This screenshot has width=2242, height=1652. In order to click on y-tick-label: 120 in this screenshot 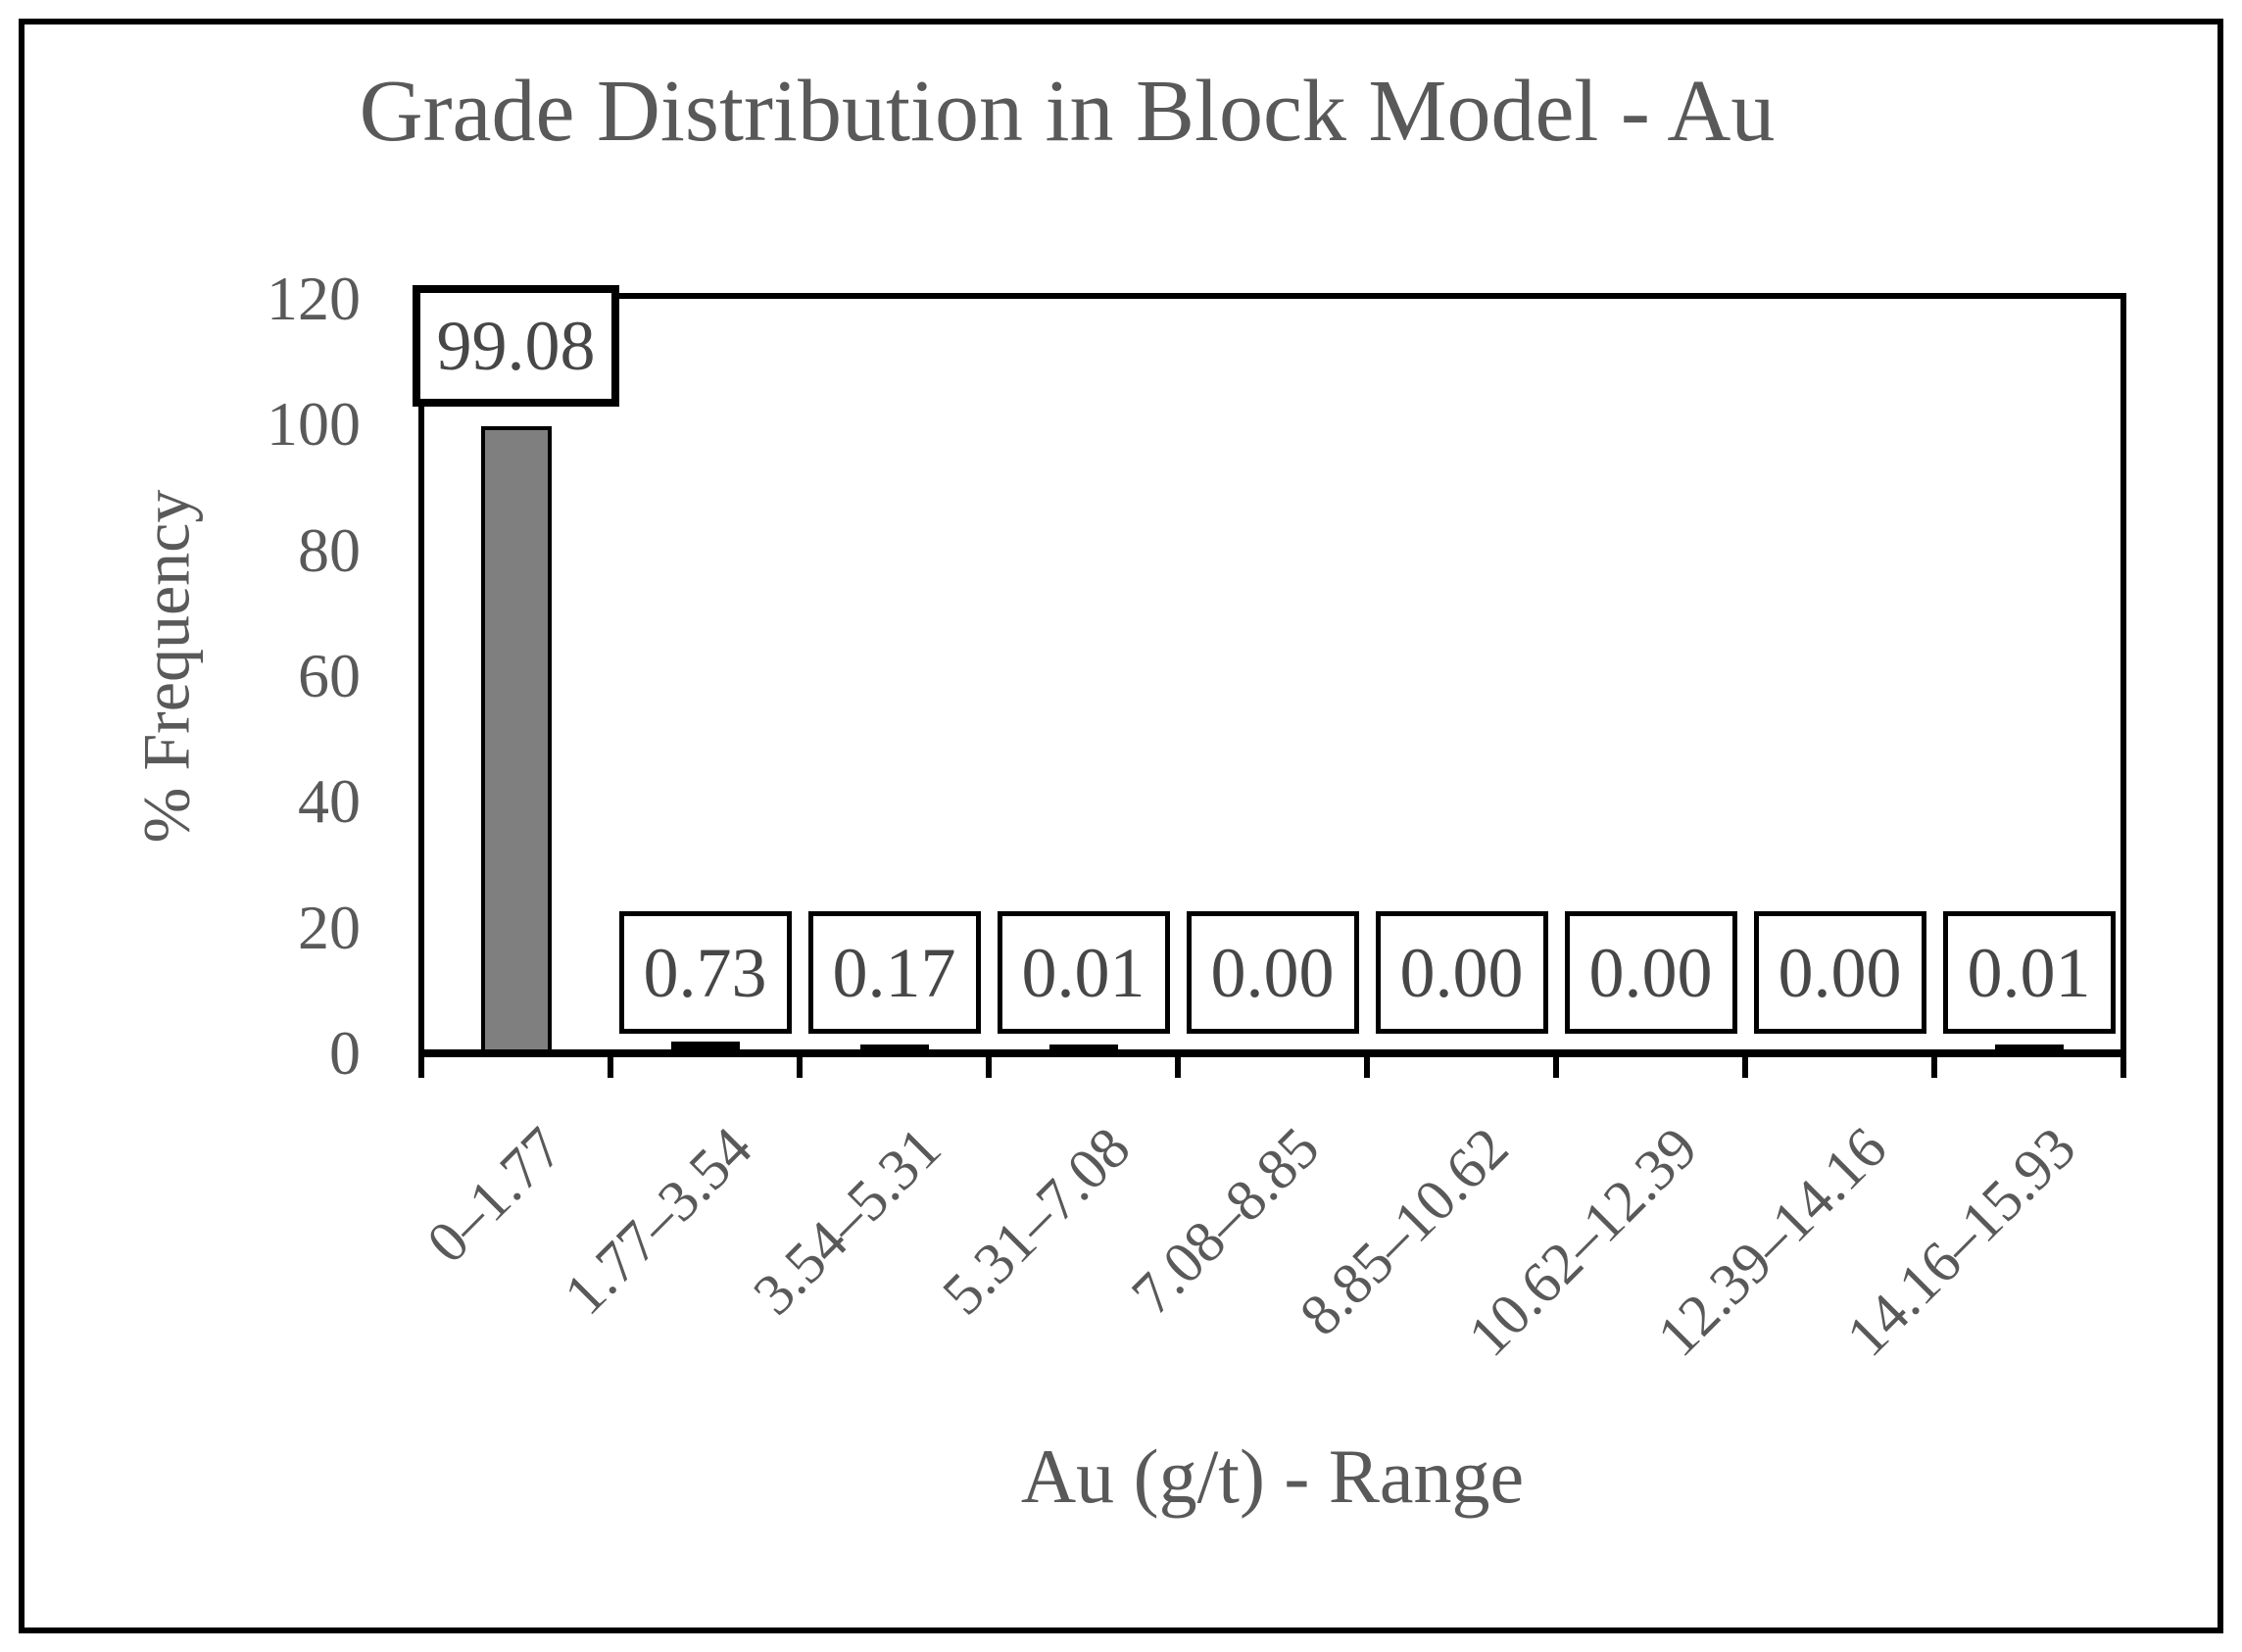, I will do `click(314, 298)`.